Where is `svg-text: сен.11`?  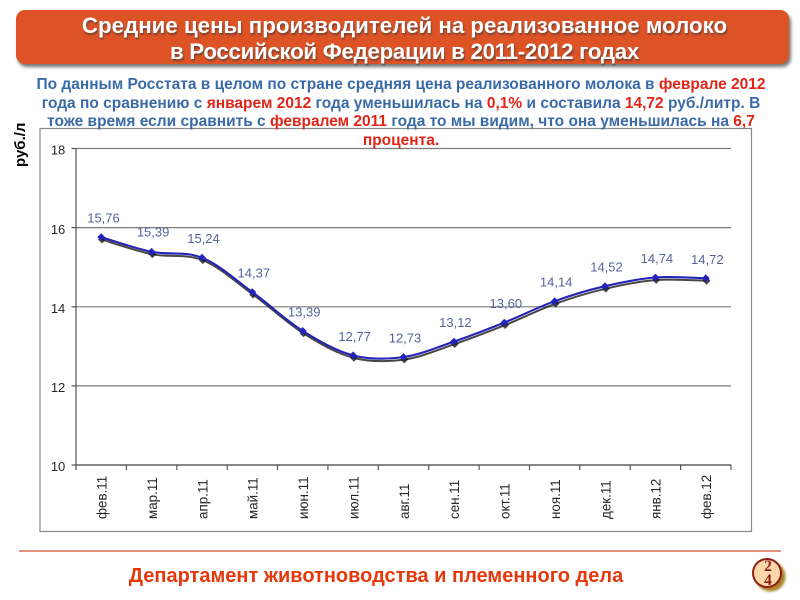
svg-text: сен.11 is located at coordinates (454, 499).